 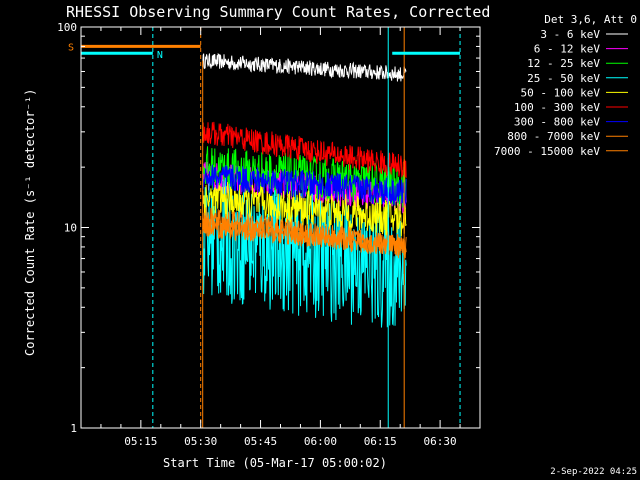 I want to click on y-tick-label: 10, so click(x=70, y=228).